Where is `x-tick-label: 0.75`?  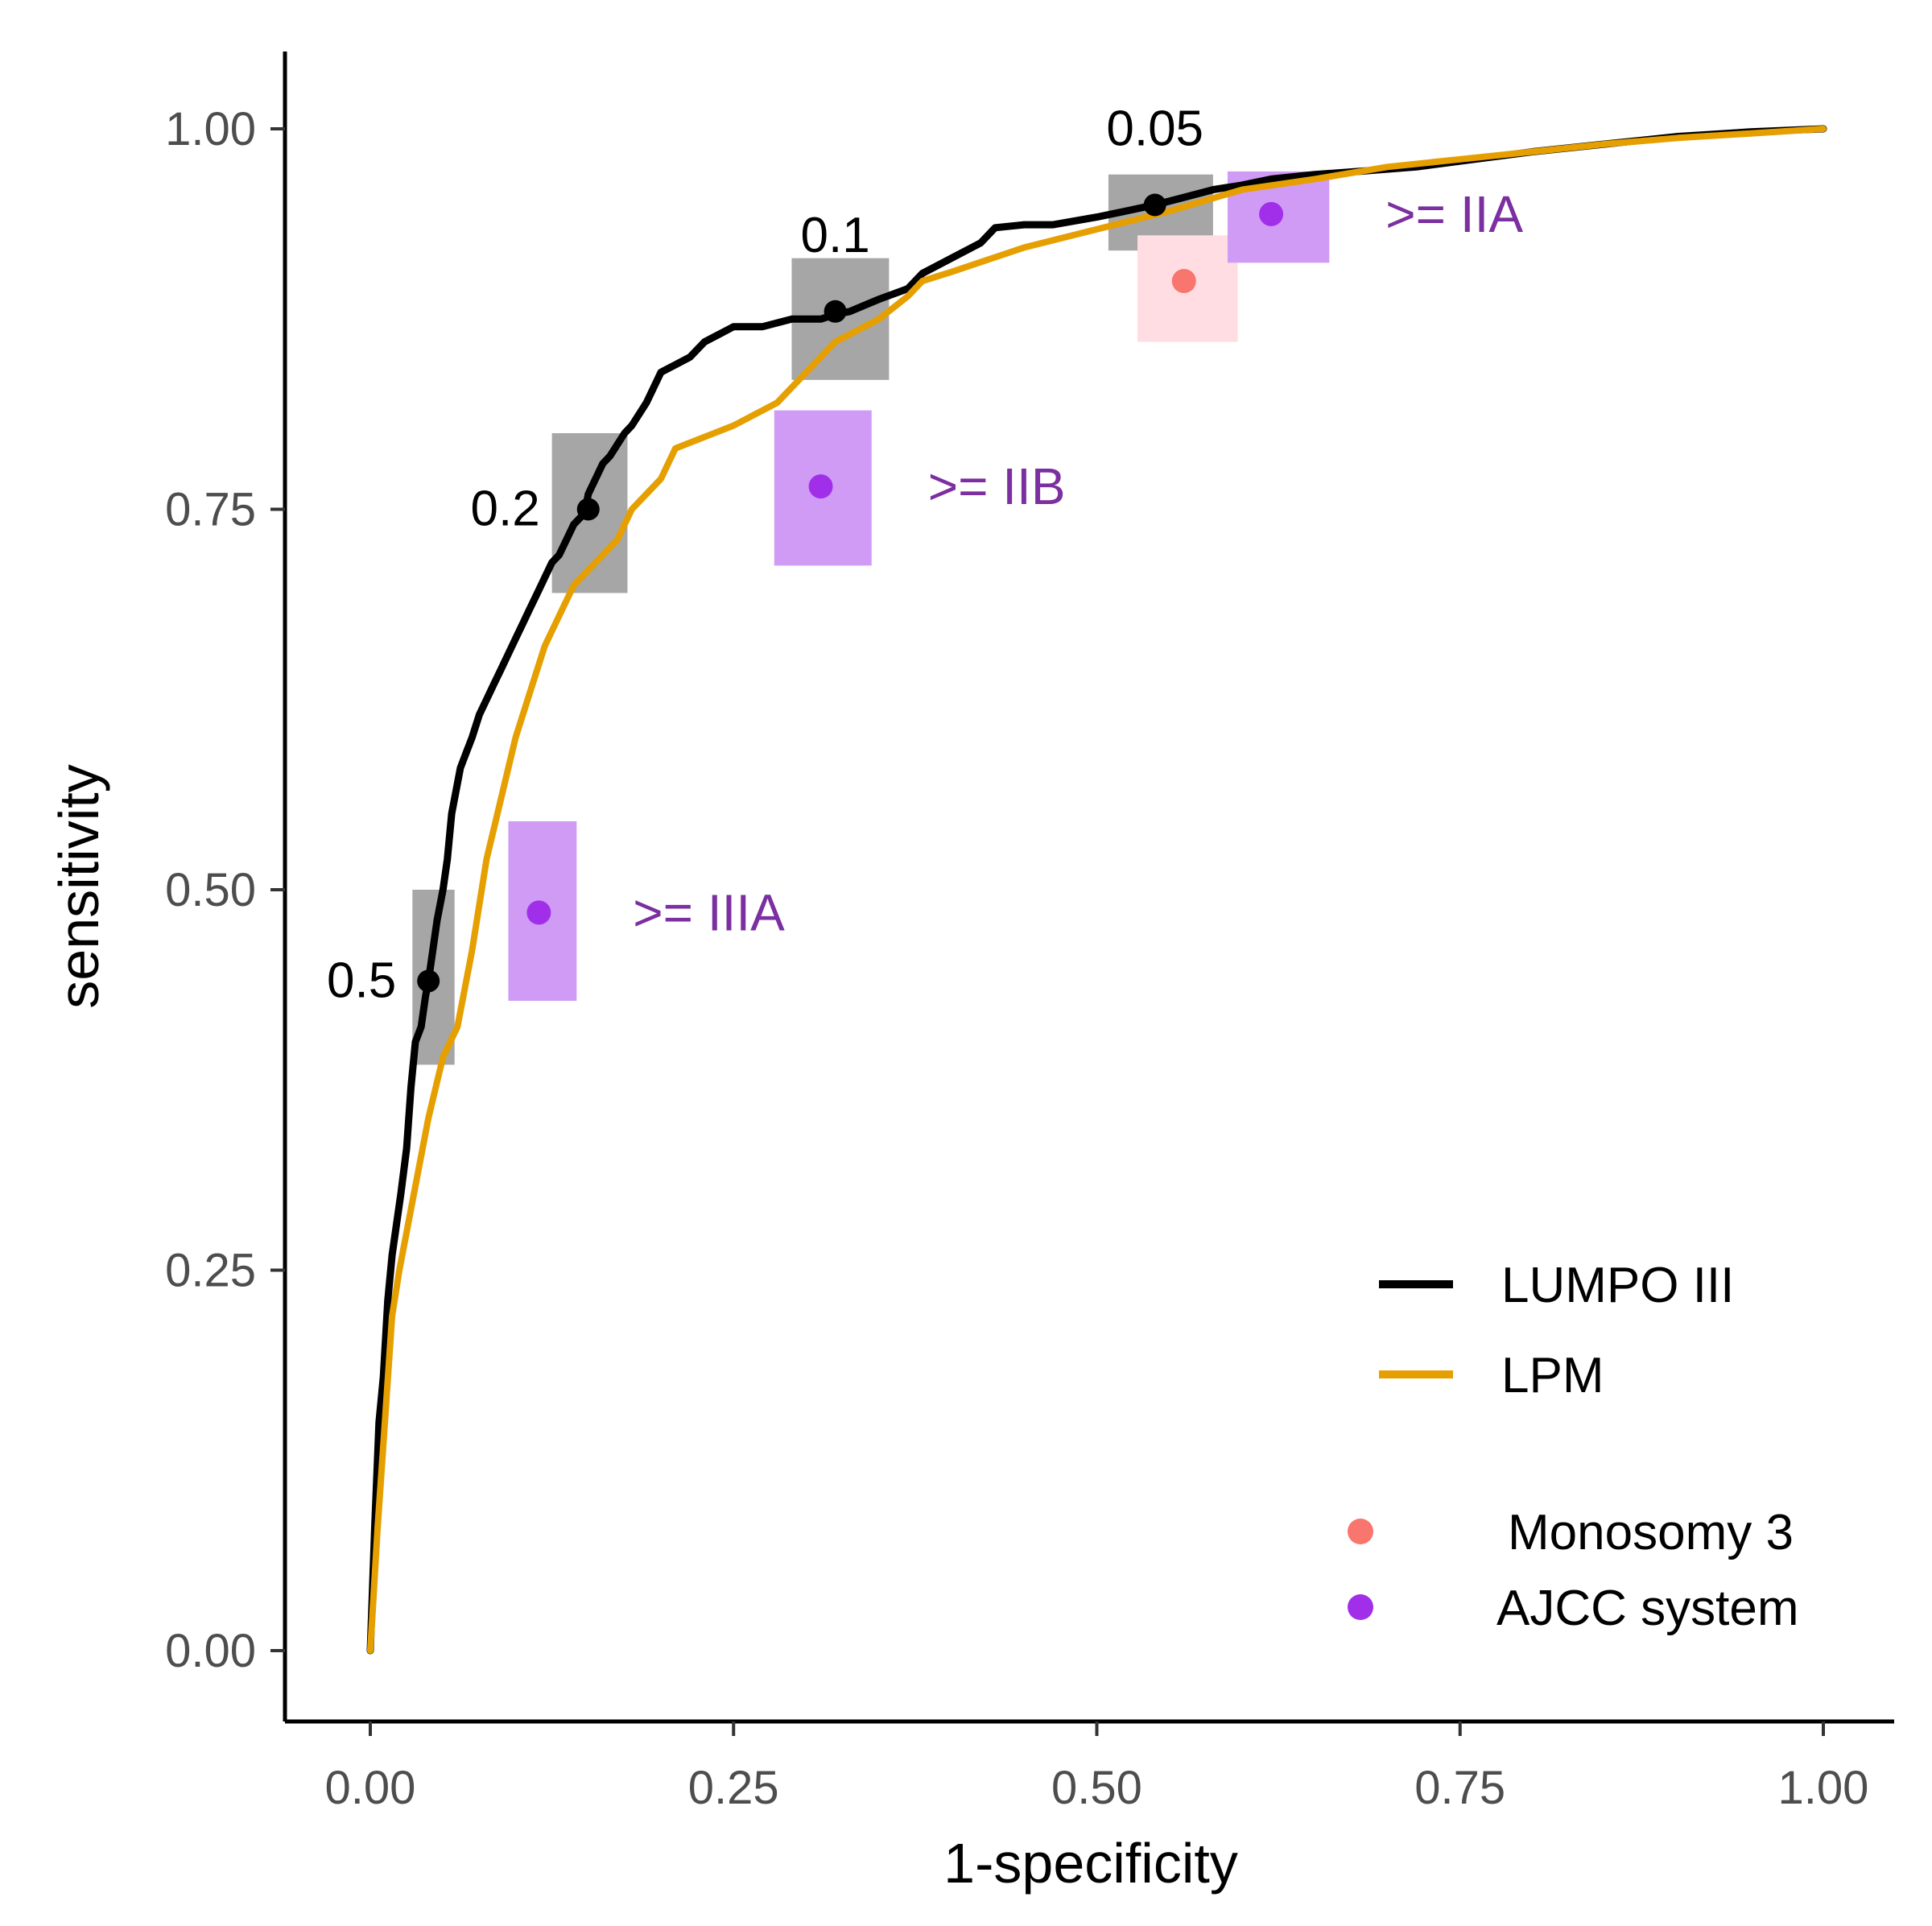 x-tick-label: 0.75 is located at coordinates (1459, 1788).